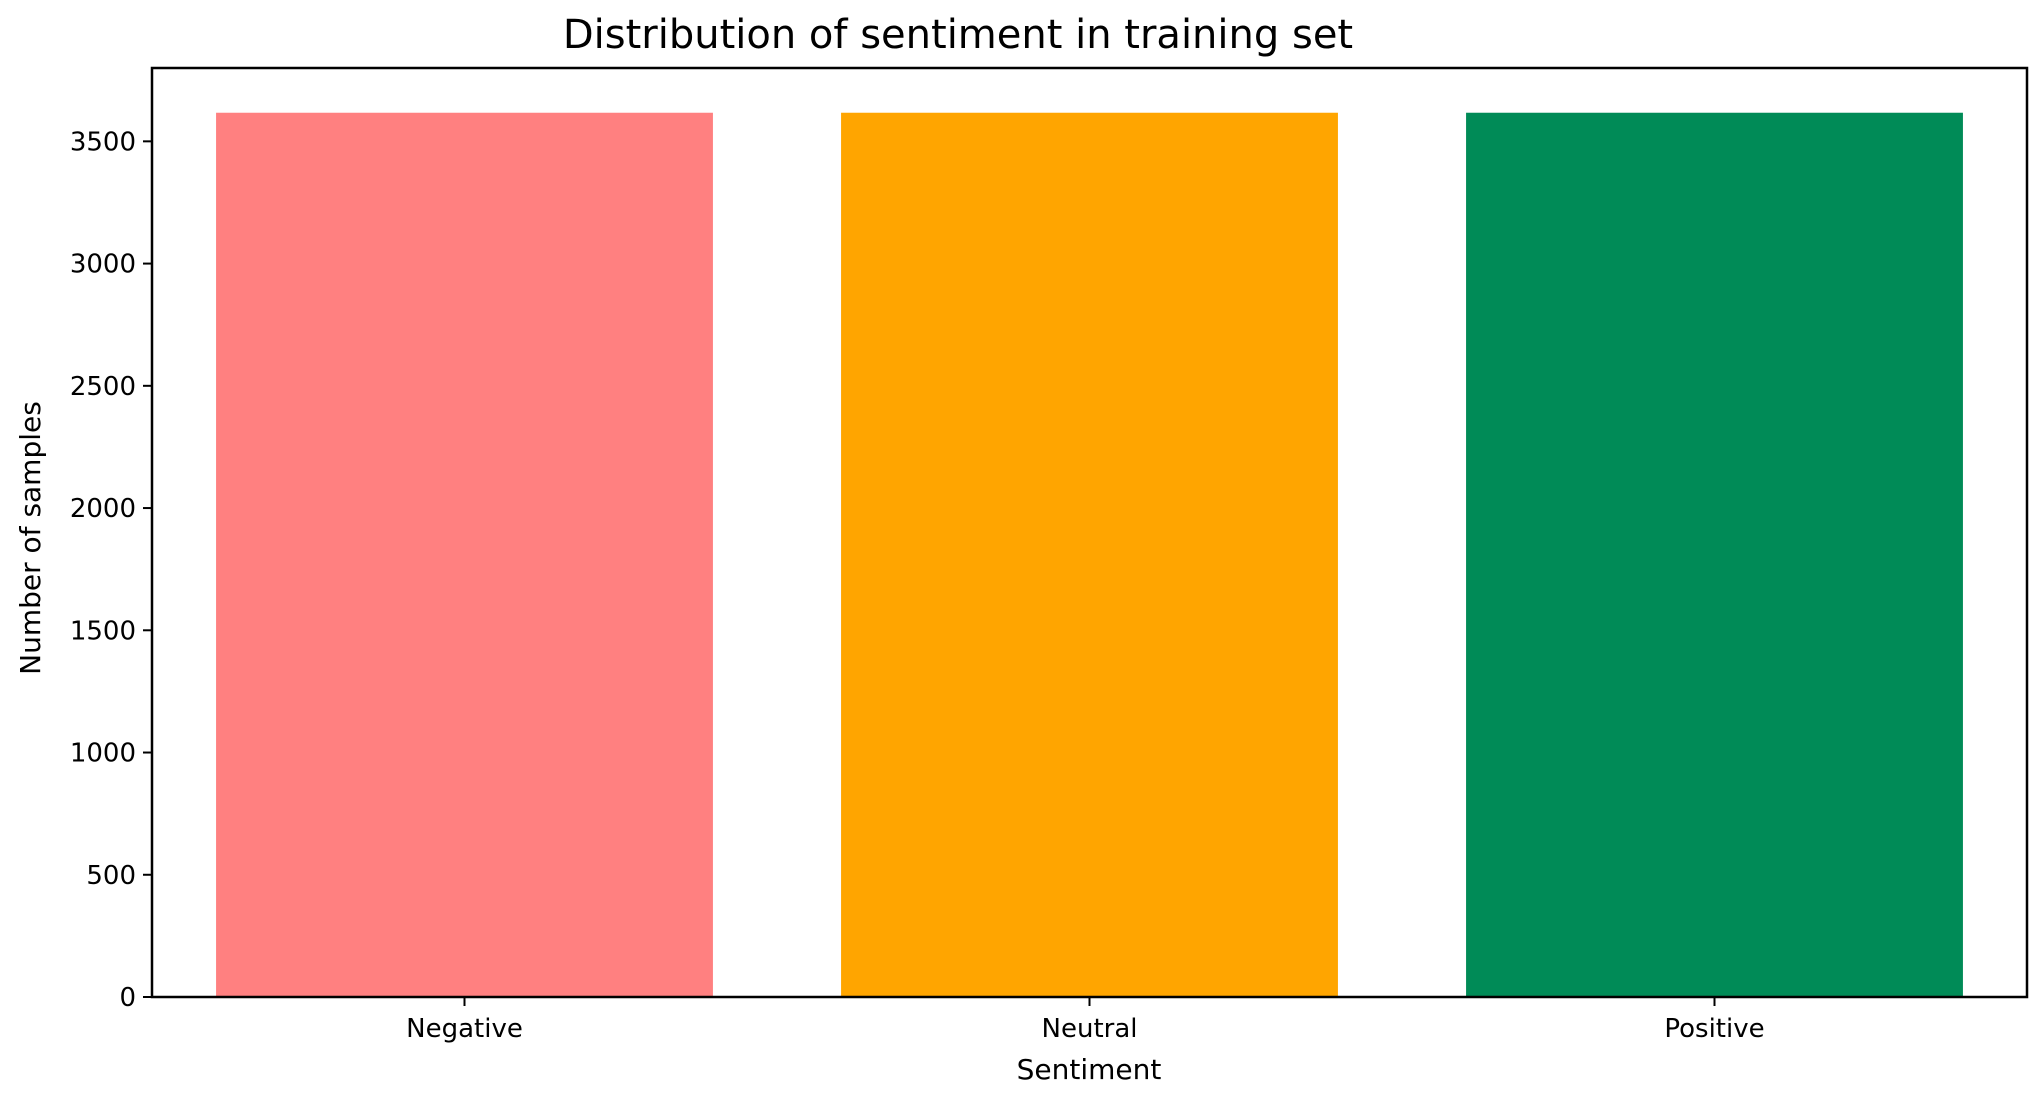  What do you see at coordinates (103, 631) in the screenshot?
I see `y-tick-label: 1500` at bounding box center [103, 631].